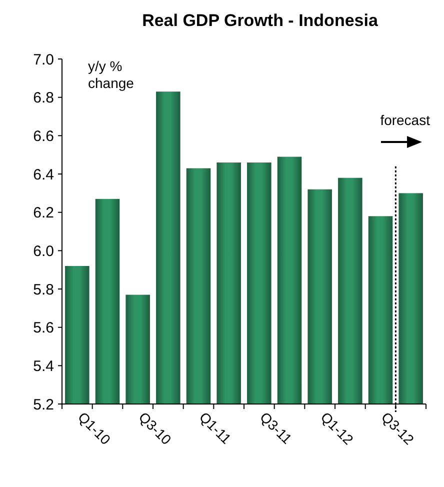  I want to click on annotation: forecast, so click(405, 120).